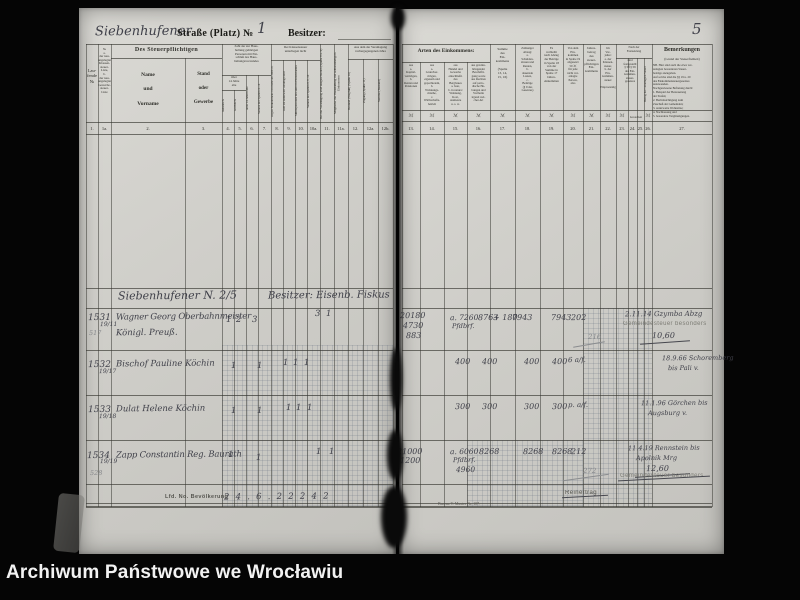 This screenshot has width=800, height=600. What do you see at coordinates (307, 426) in the screenshot?
I see `grid-patch-left` at bounding box center [307, 426].